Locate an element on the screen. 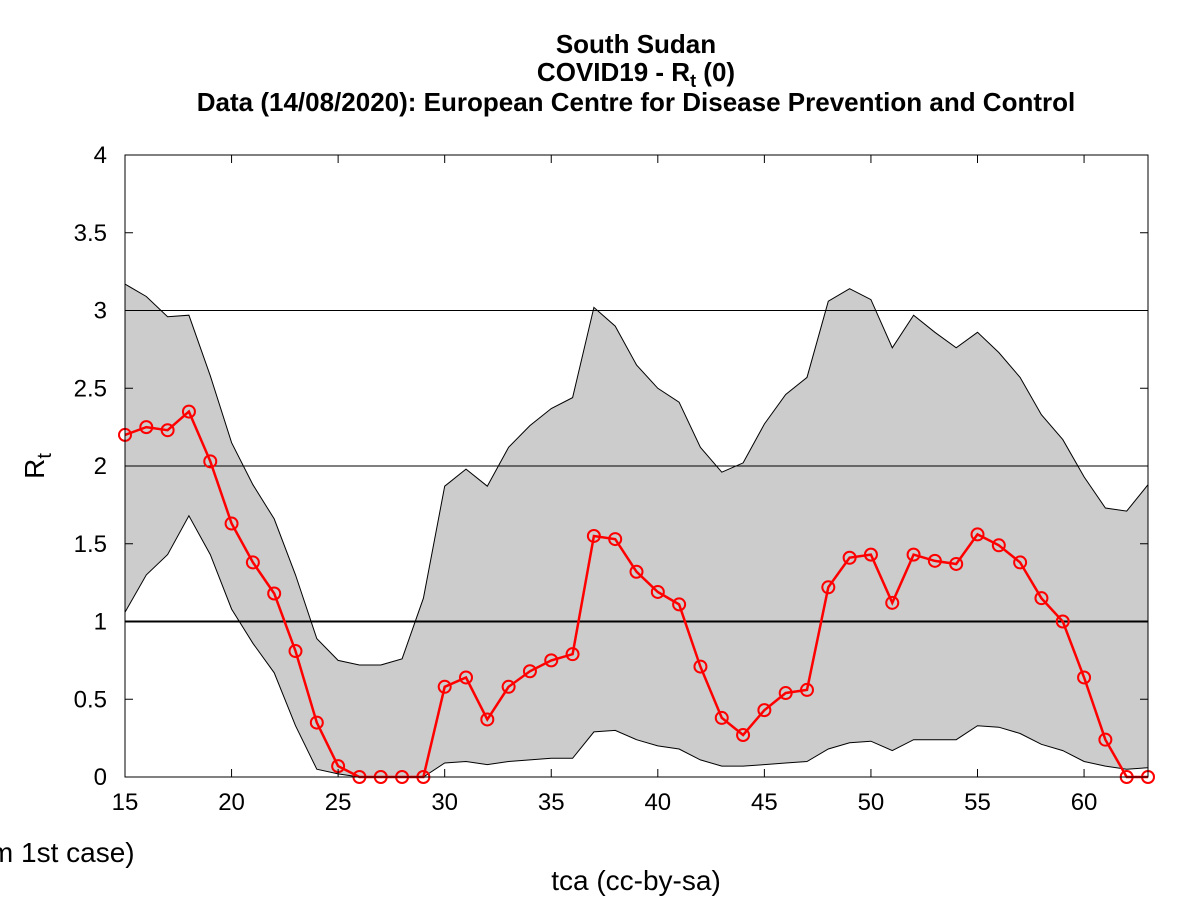 This screenshot has height=900, width=1200. y-axis-label: Rt is located at coordinates (37, 466).